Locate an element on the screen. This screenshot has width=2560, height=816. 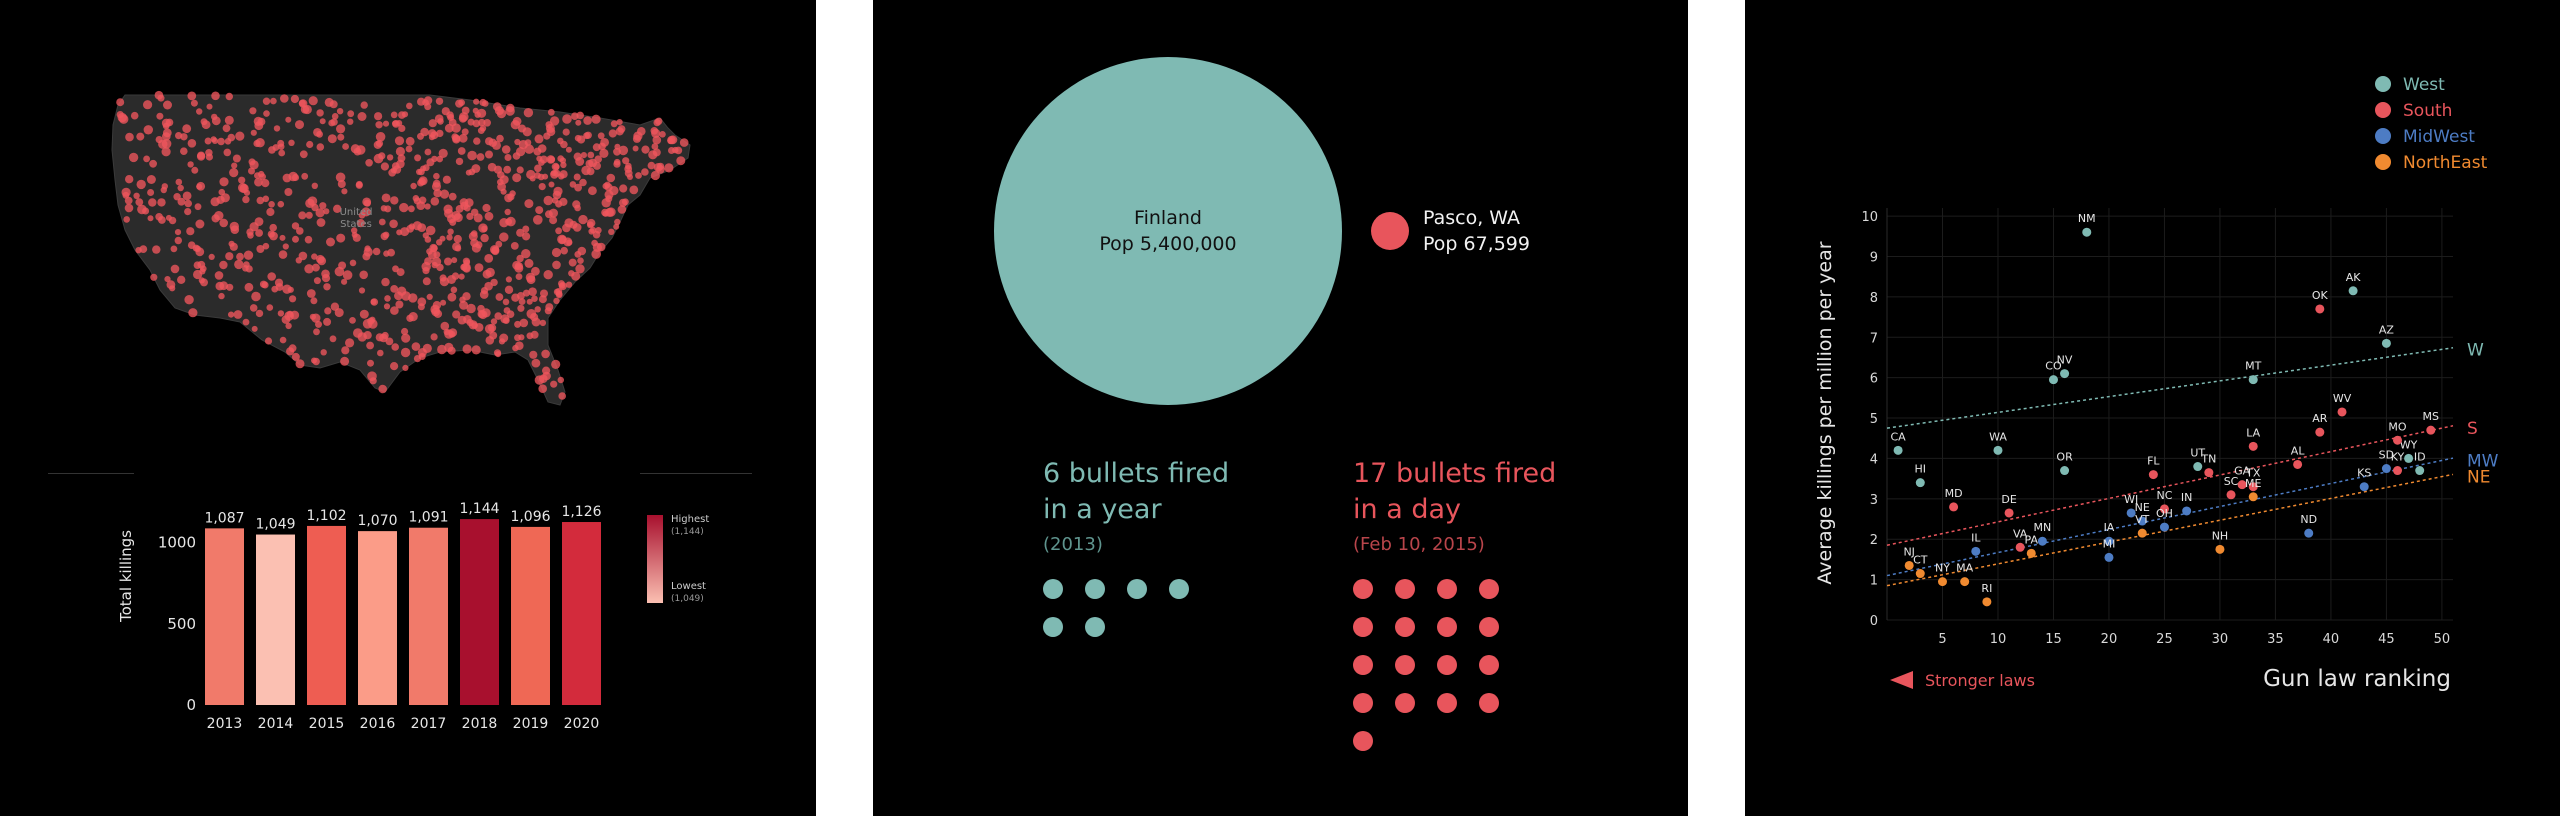
bar-value-label: 1,144 is located at coordinates (479, 509).